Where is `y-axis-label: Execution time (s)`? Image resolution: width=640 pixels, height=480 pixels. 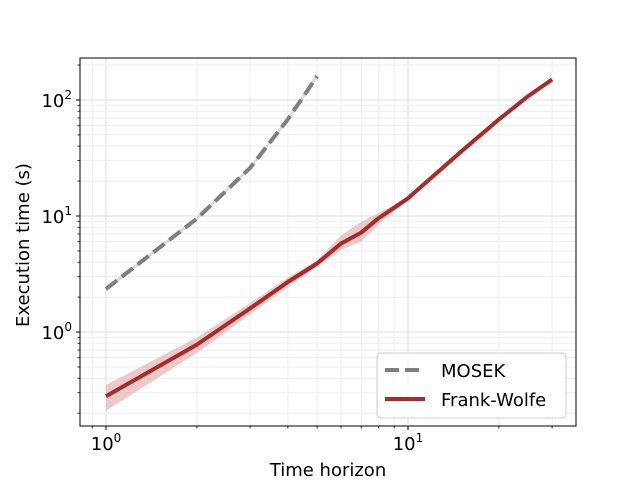
y-axis-label: Execution time (s) is located at coordinates (23, 245).